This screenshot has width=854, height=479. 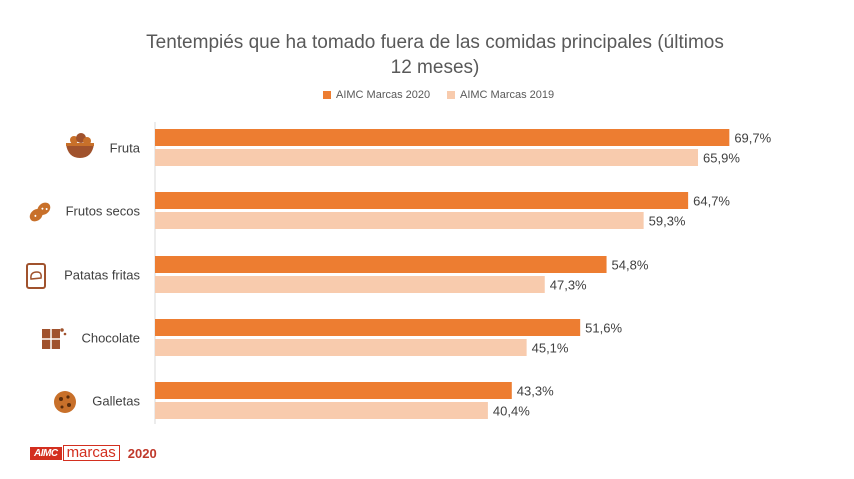 I want to click on legend-label-2019: AIMC Marcas 2019, so click(x=507, y=95).